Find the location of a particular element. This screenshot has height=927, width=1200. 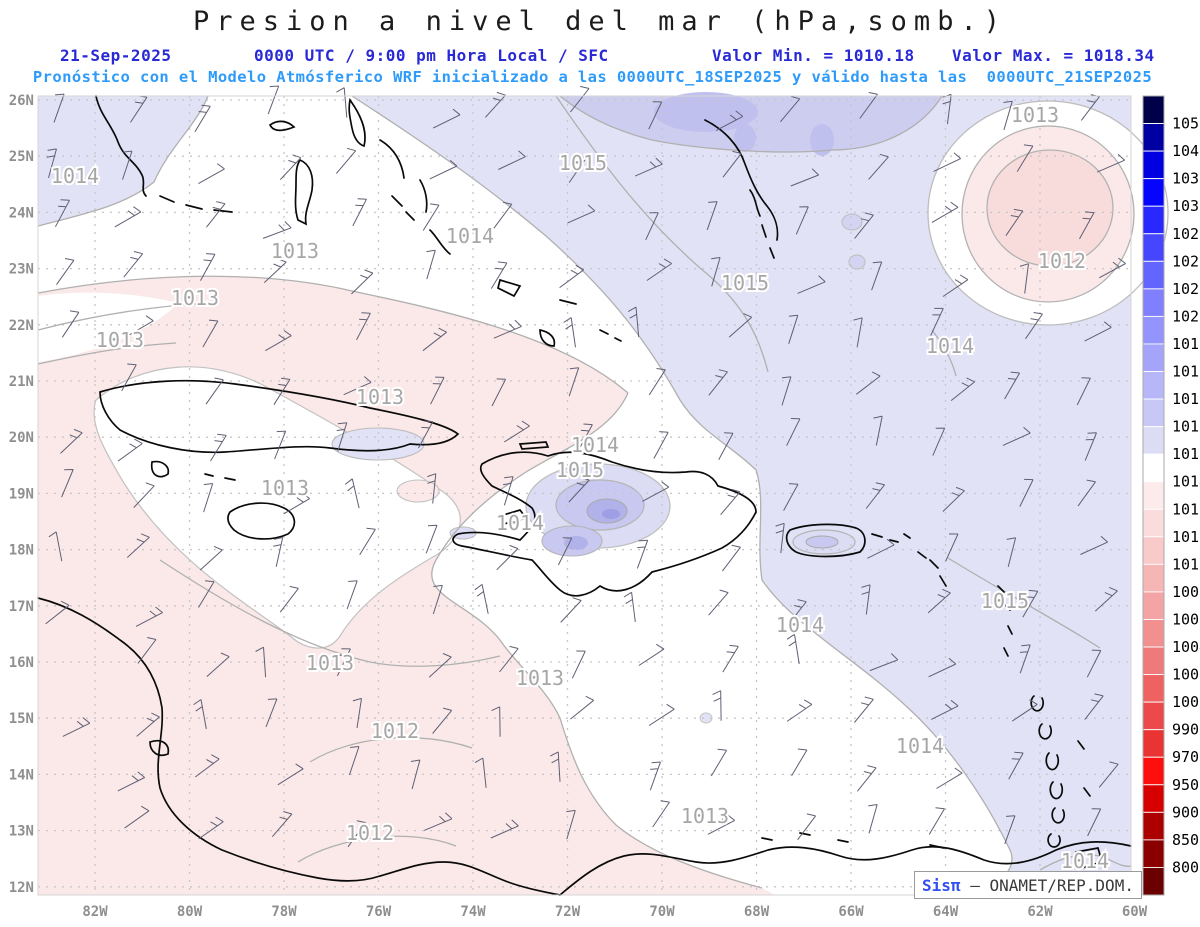

colorbar-label: 1017 is located at coordinates (1186, 399).